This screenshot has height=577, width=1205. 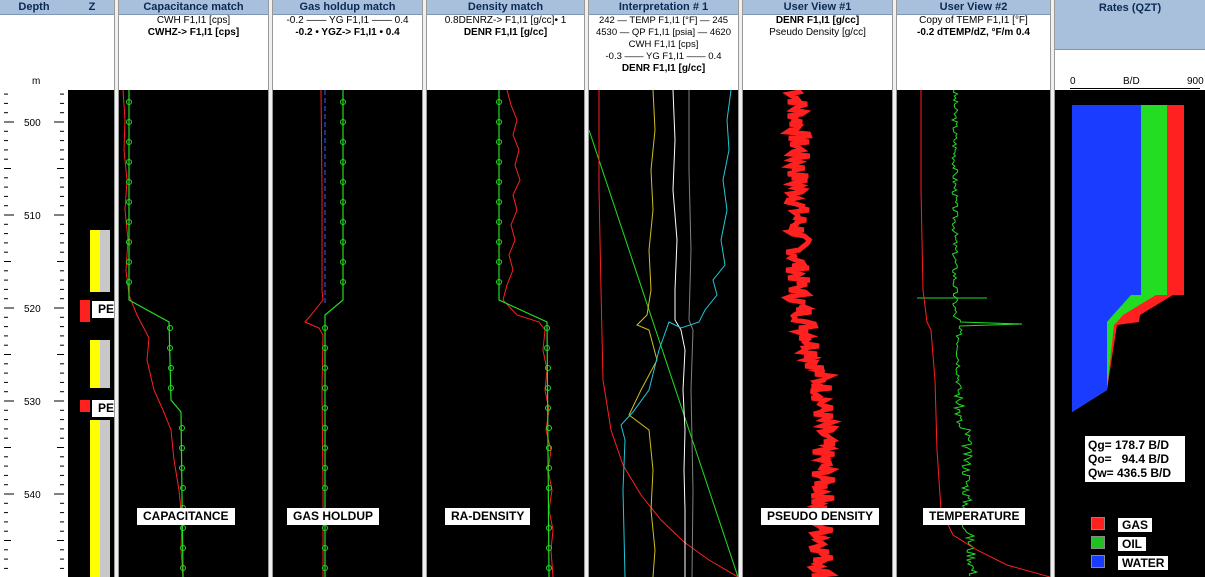 I want to click on temperature-plot: TEMPERATURE, so click(x=973, y=333).